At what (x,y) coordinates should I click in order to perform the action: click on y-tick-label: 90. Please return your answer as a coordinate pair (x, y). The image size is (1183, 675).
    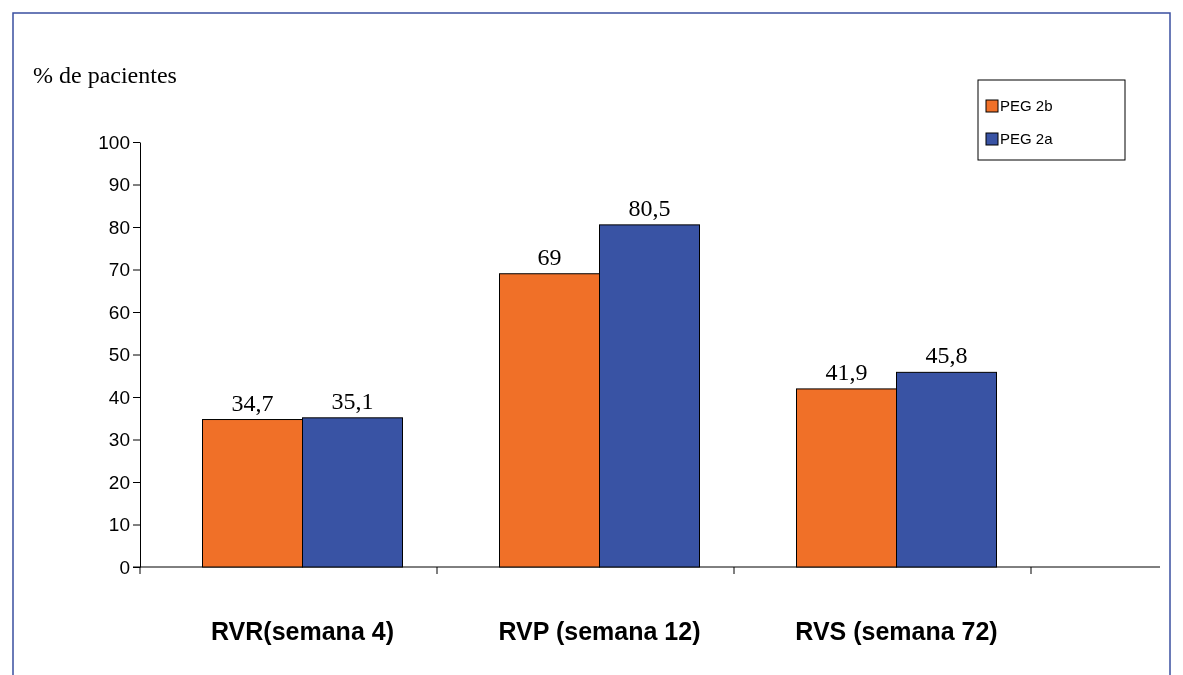
    Looking at the image, I should click on (119, 185).